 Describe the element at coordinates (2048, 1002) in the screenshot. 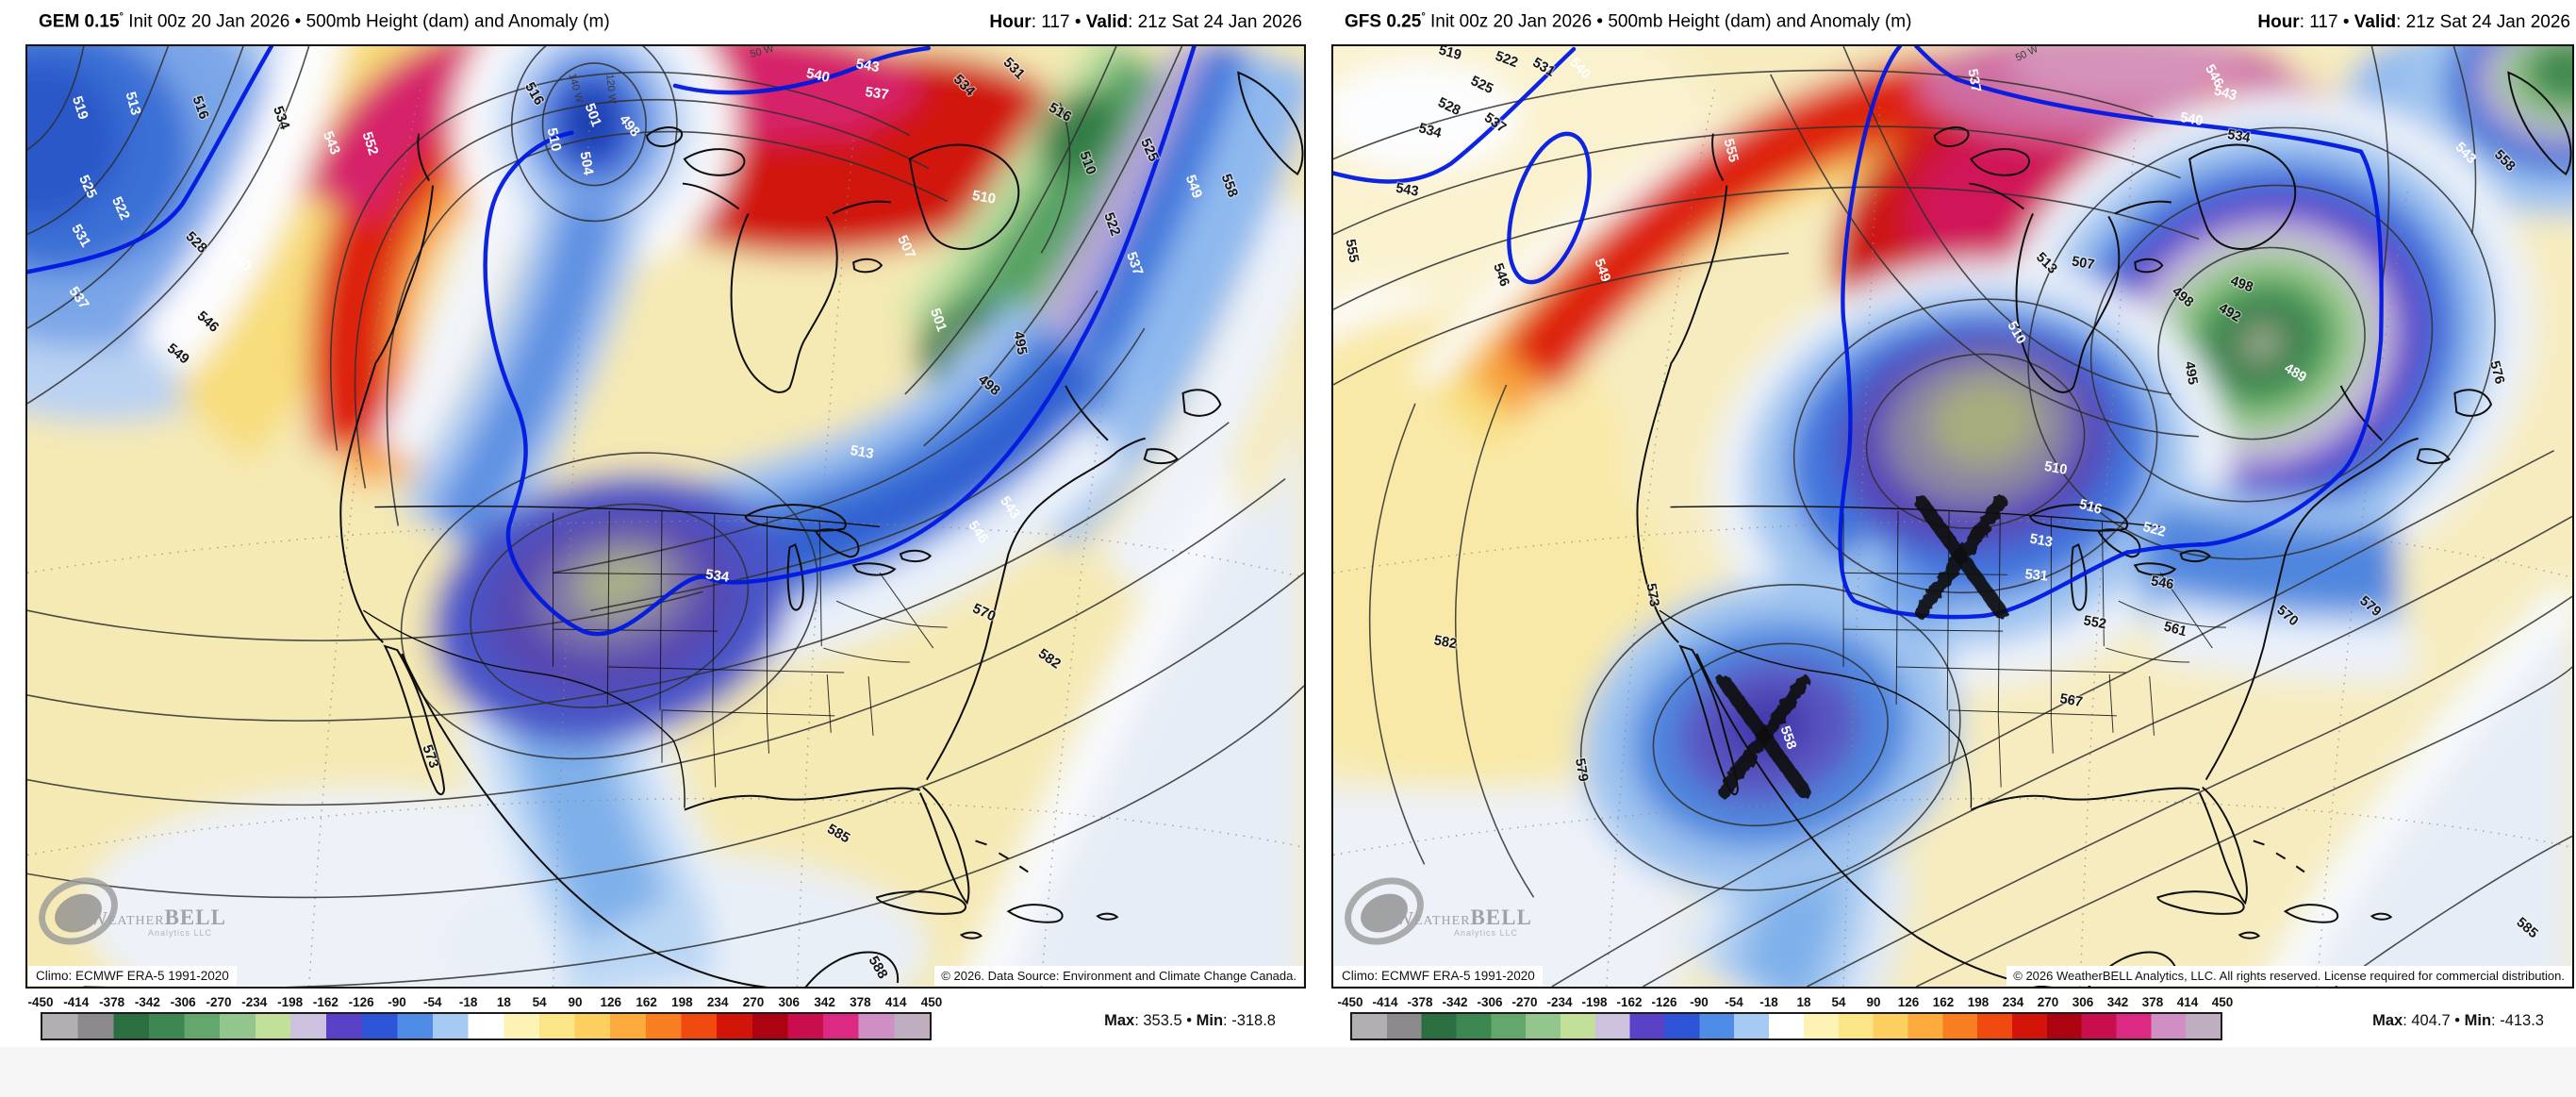

I see `colorbar-tick: 270` at that location.